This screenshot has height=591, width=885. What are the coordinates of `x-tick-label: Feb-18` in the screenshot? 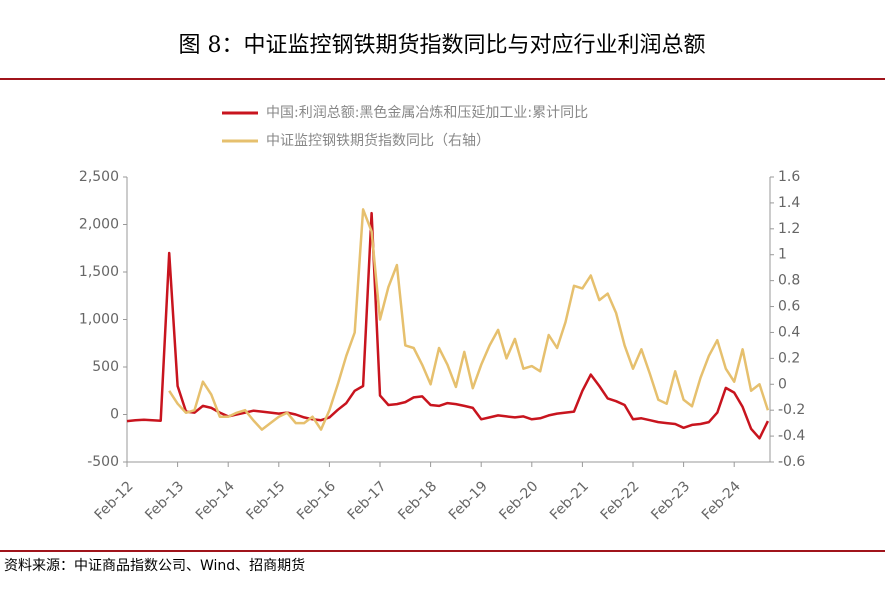 It's located at (417, 500).